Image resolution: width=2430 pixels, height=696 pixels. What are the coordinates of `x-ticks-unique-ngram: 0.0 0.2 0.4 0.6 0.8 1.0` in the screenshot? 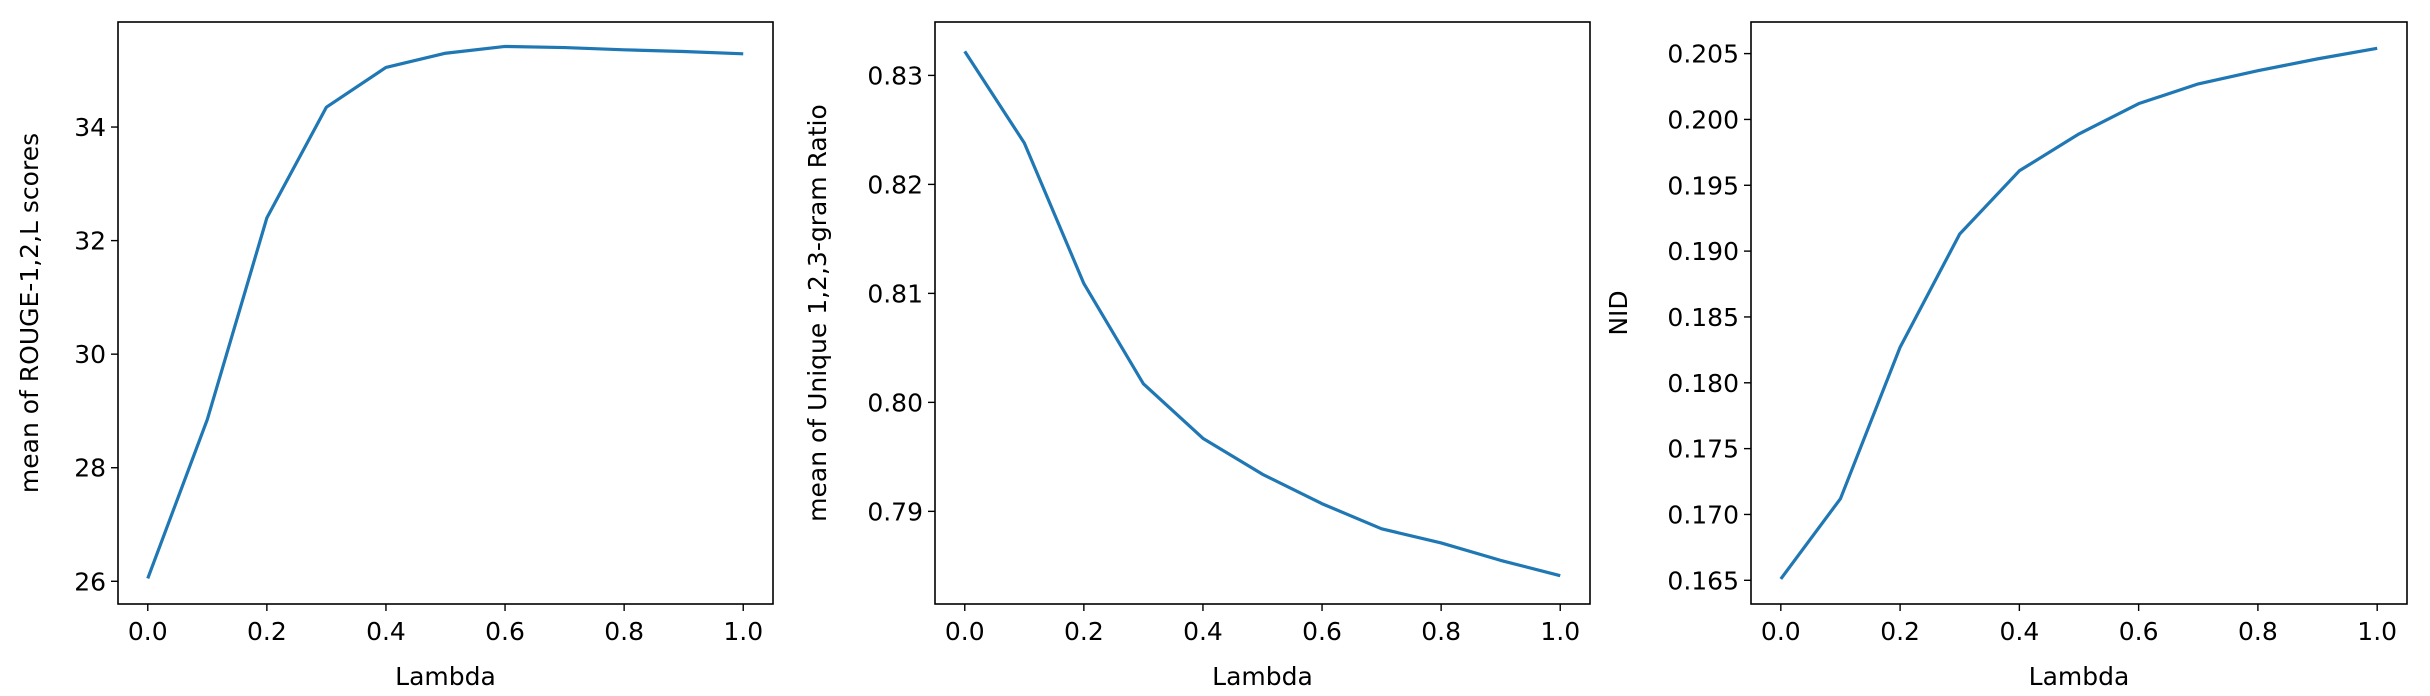 It's located at (1262, 625).